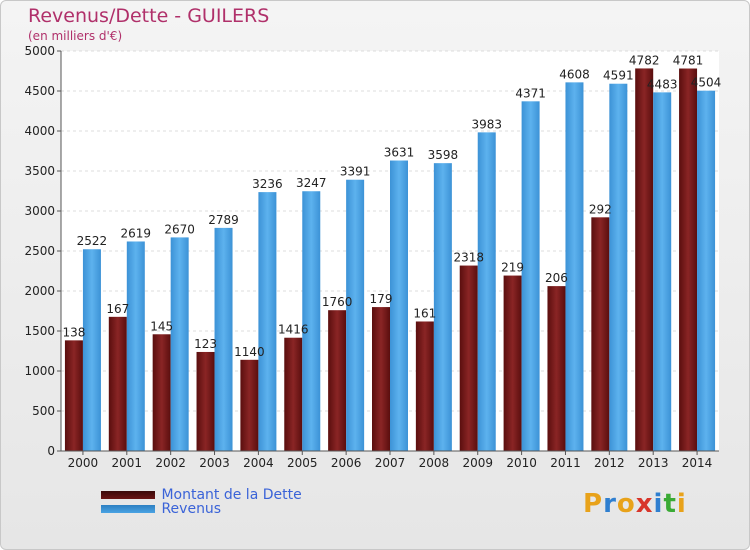  I want to click on x-tick-label: 2014, so click(697, 463).